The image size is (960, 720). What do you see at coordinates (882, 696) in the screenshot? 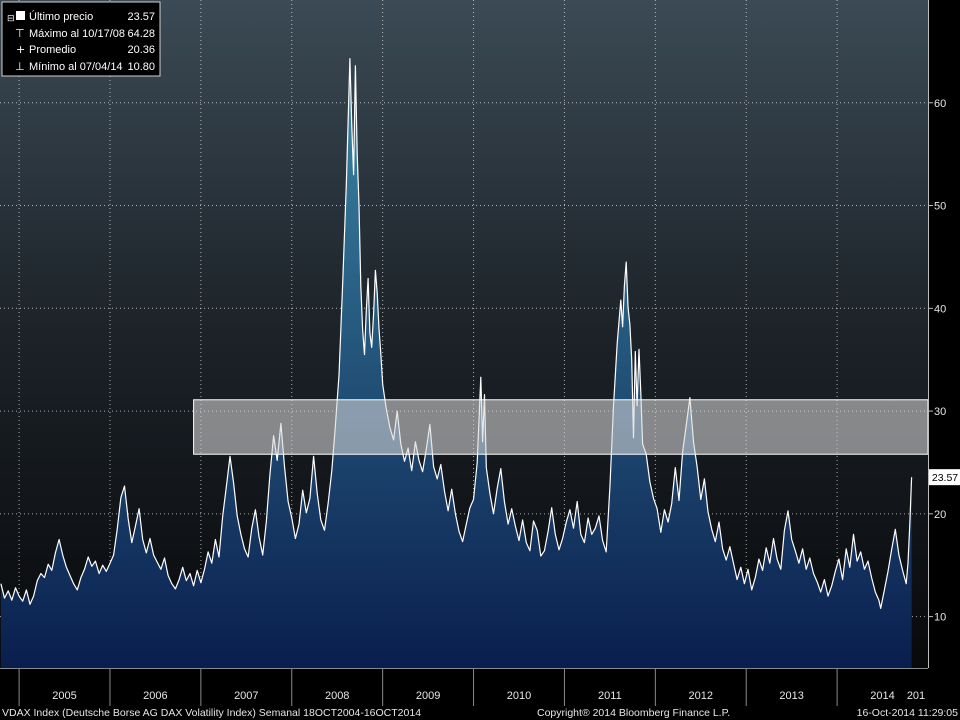
I see `x-tick-label: 2014` at bounding box center [882, 696].